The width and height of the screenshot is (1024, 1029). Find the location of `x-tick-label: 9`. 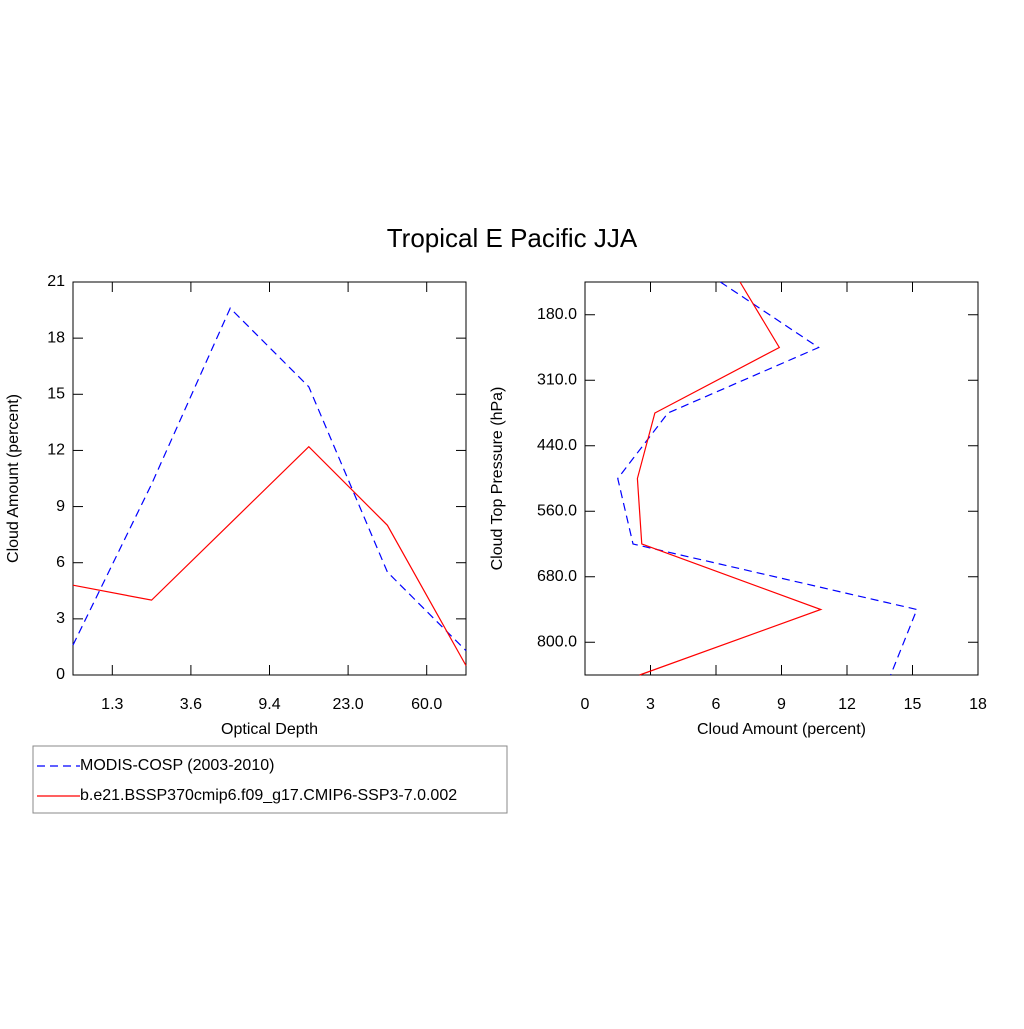

x-tick-label: 9 is located at coordinates (781, 704).